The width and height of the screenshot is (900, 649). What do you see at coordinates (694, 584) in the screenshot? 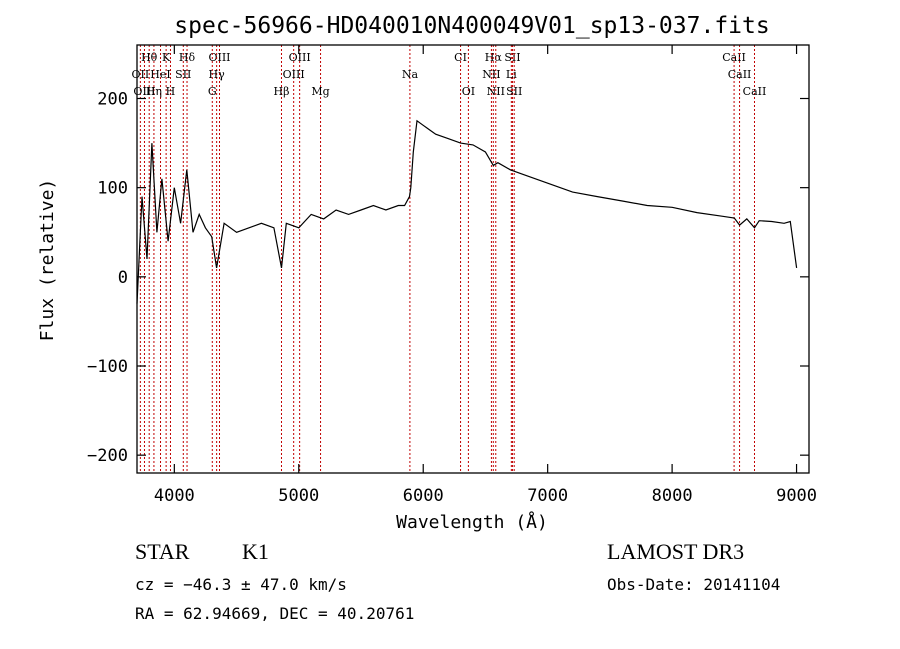
I see `observation-date: Obs-Date: 20141104` at bounding box center [694, 584].